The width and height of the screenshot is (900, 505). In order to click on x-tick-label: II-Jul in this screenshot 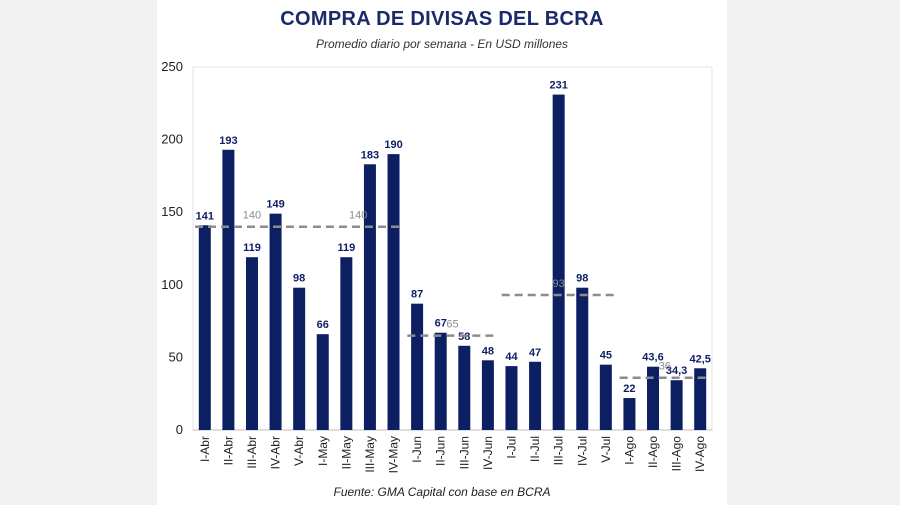, I will do `click(535, 449)`.